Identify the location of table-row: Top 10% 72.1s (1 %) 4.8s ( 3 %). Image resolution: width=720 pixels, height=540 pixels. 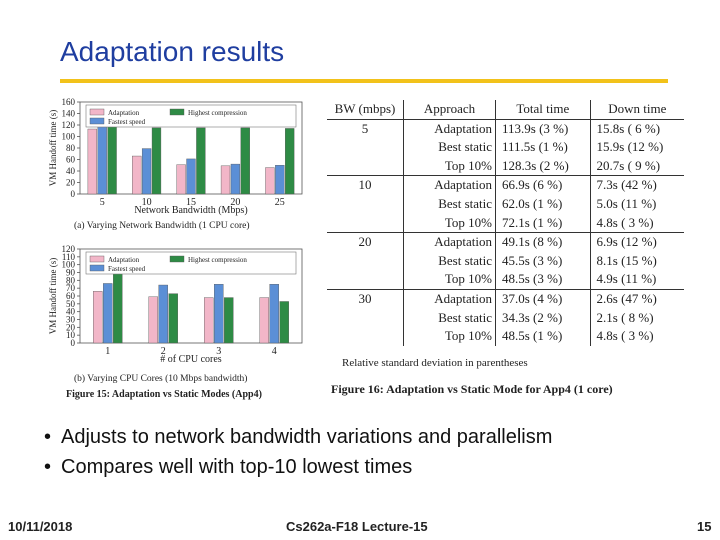
(505, 223).